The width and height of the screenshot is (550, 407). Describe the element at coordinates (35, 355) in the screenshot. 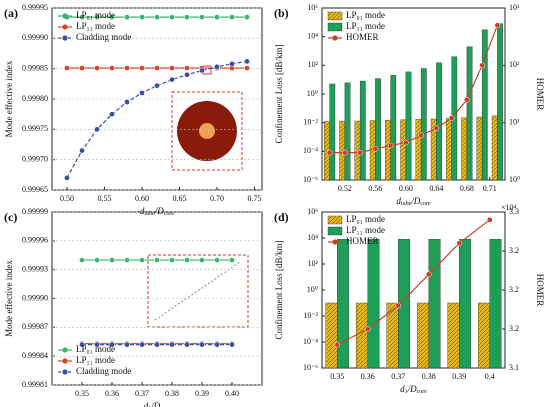

I see `y-tick-label: 0.99984` at that location.